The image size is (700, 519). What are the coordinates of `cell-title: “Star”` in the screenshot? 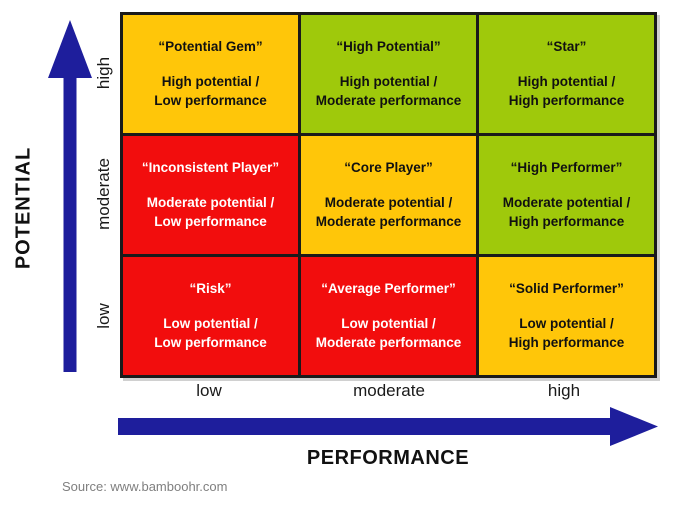 It's located at (566, 47).